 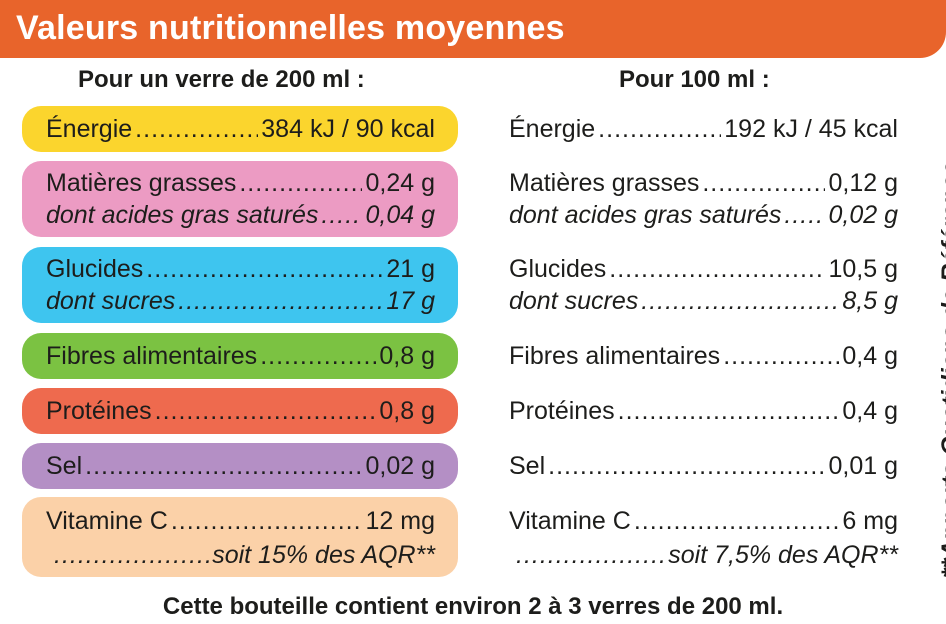 I want to click on nutrient-value: 0,12 g, so click(x=863, y=183).